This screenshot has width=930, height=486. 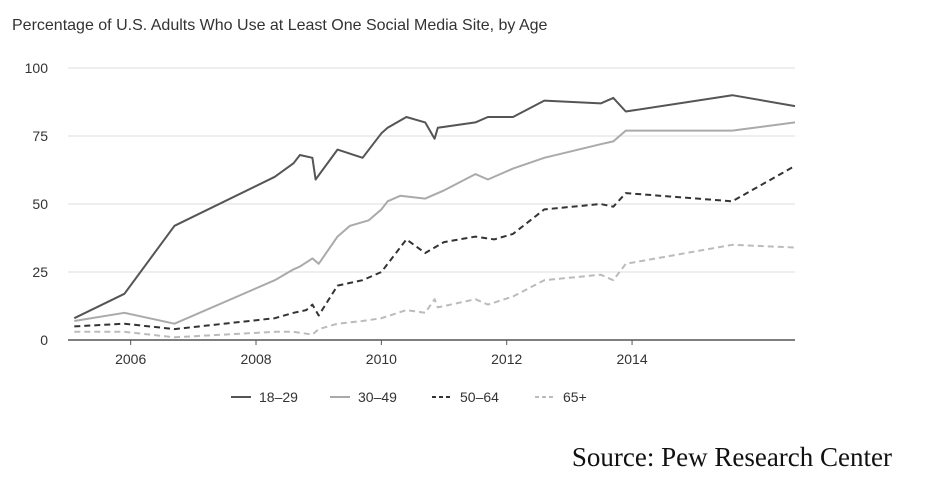 What do you see at coordinates (506, 359) in the screenshot?
I see `x-tick-label: 2012` at bounding box center [506, 359].